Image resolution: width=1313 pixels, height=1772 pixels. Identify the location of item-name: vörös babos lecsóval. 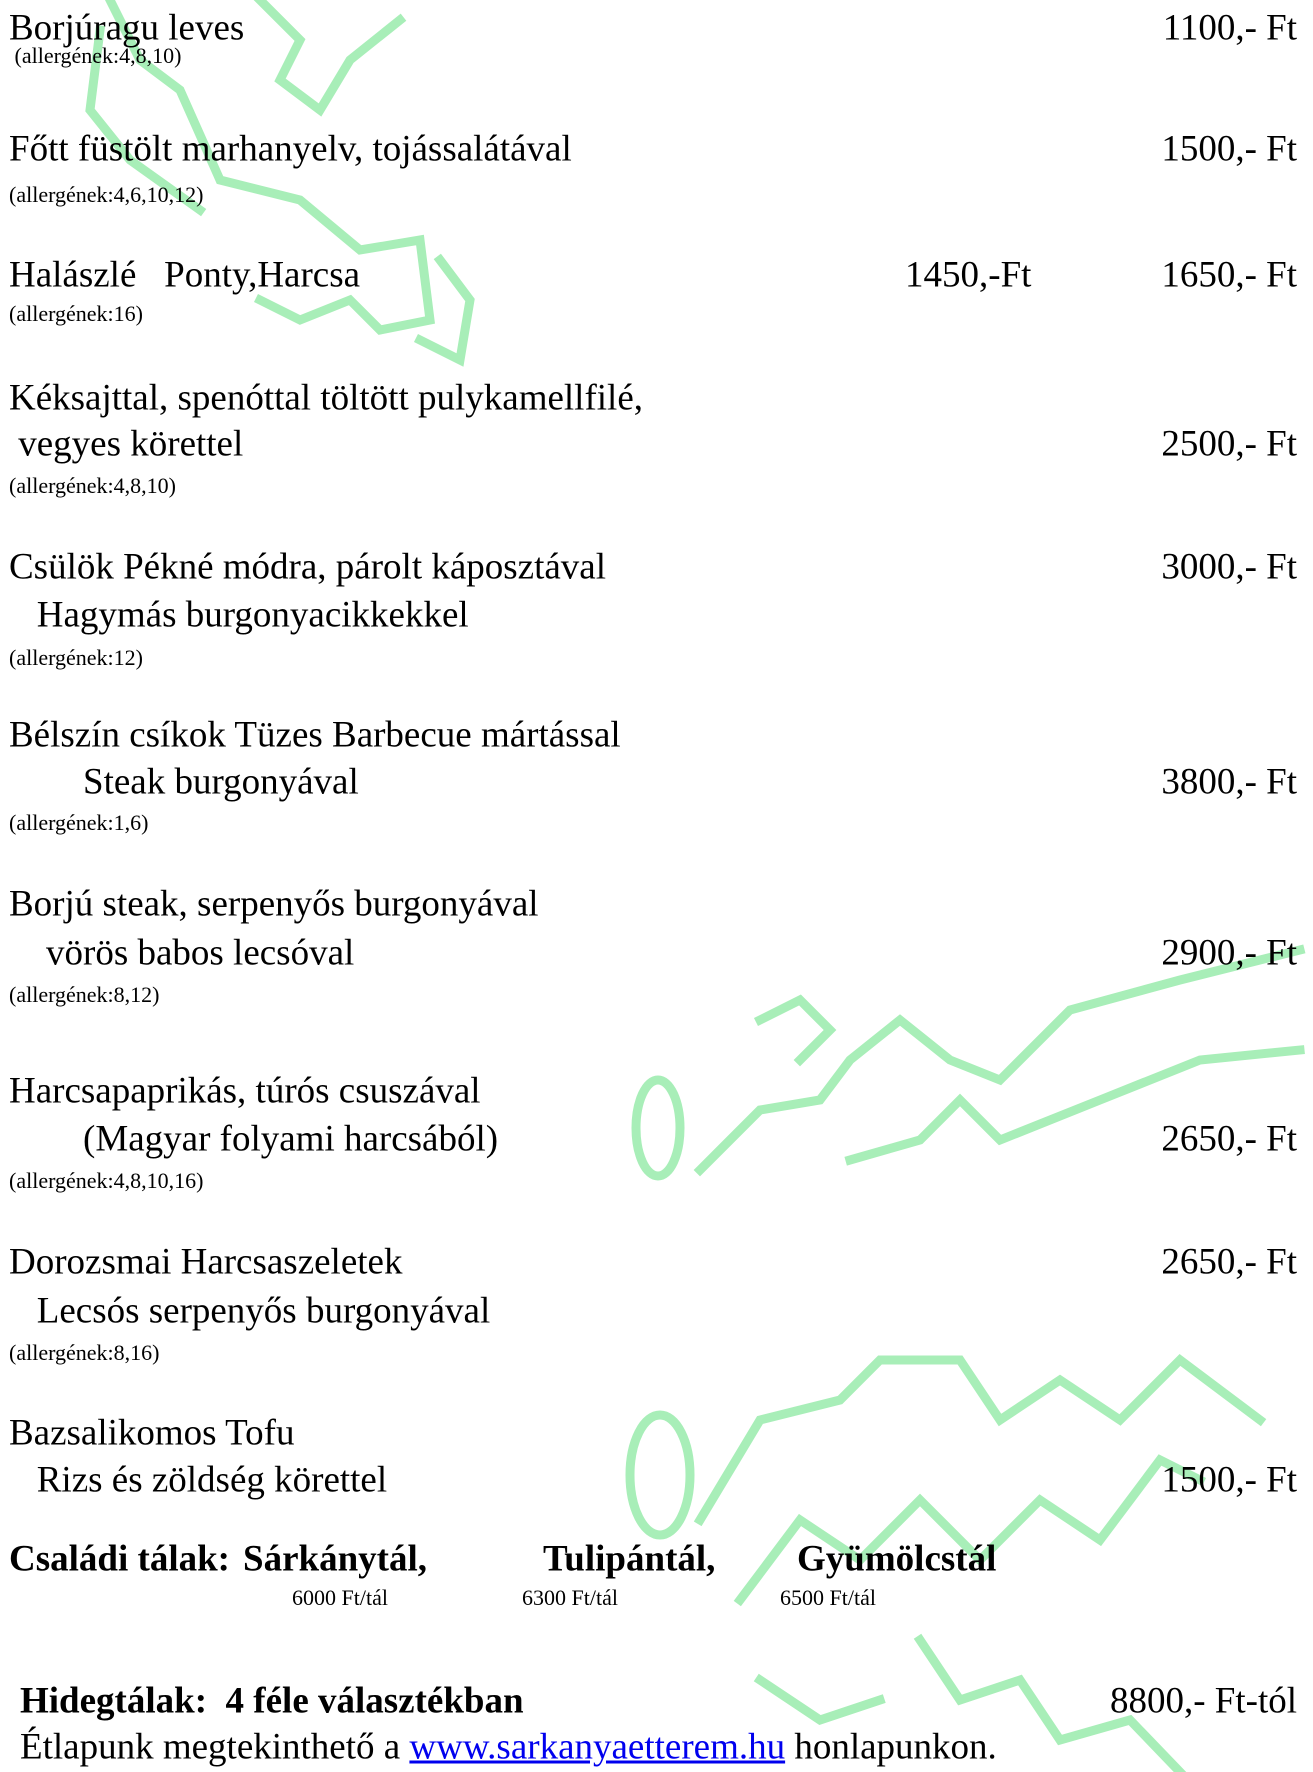
(182, 953).